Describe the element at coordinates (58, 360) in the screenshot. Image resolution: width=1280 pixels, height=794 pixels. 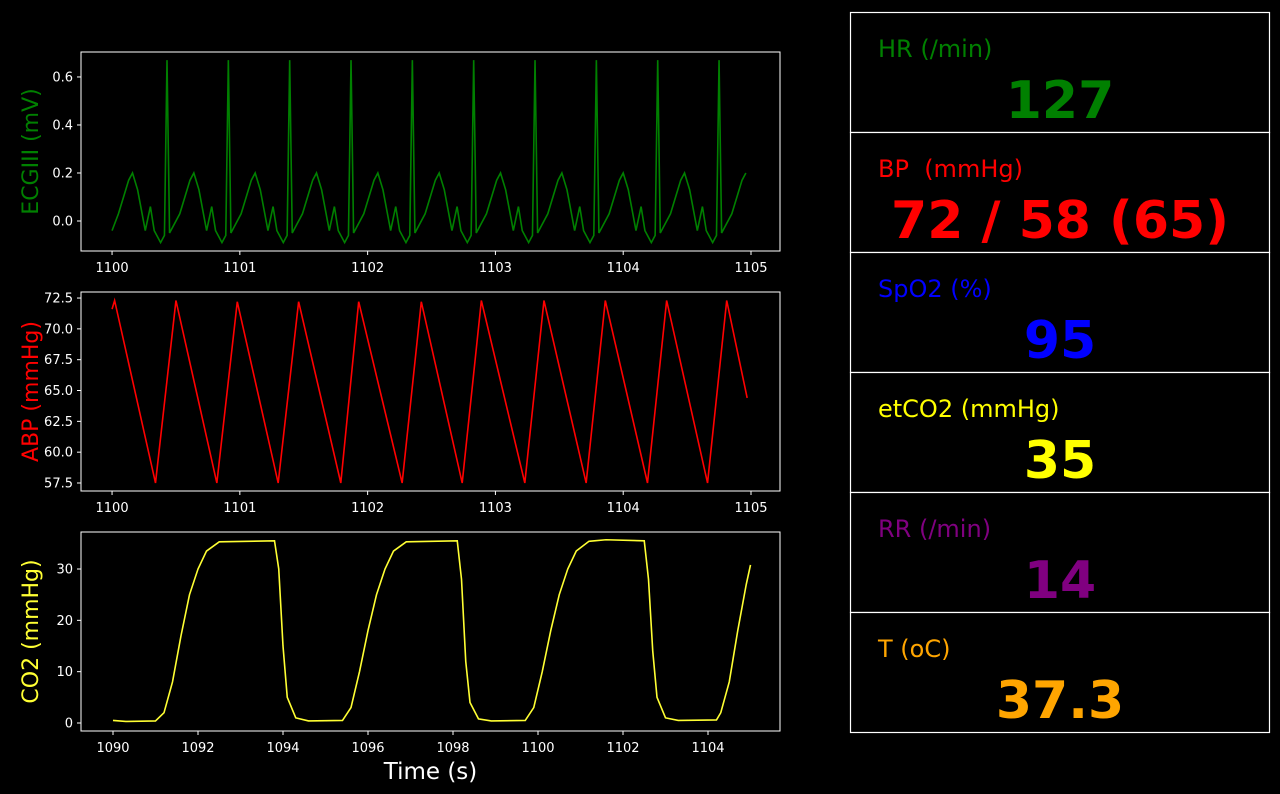
I see `y-tick-label: 67.5` at that location.